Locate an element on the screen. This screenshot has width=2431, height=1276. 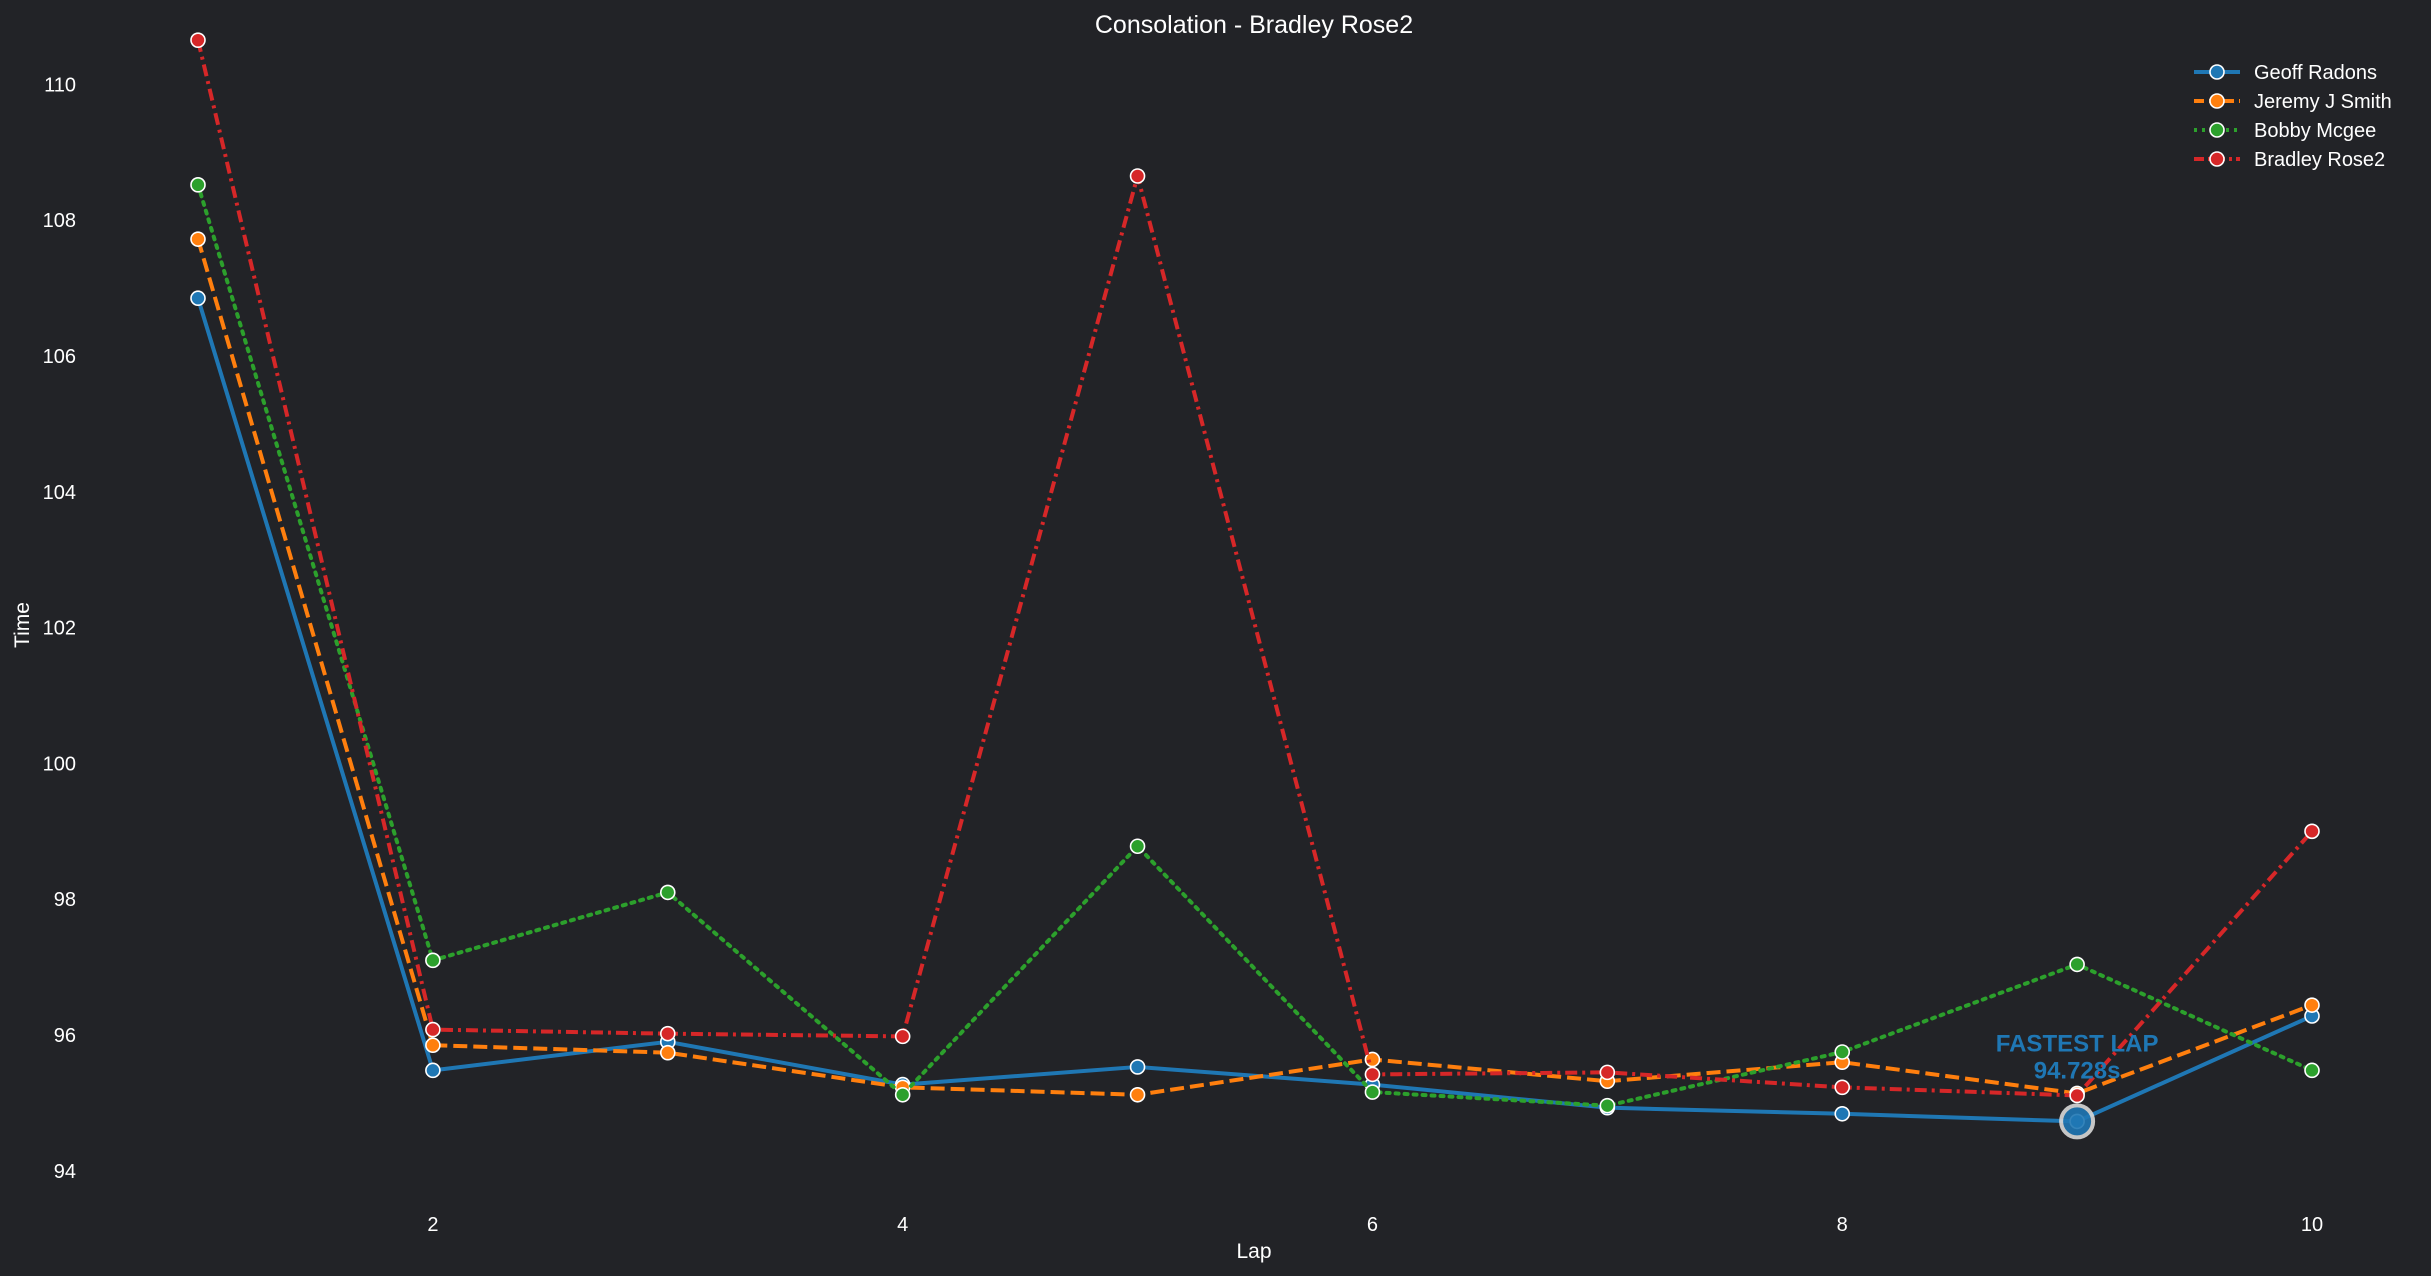
legend-item: Bobby Mcgee is located at coordinates (2285, 131).